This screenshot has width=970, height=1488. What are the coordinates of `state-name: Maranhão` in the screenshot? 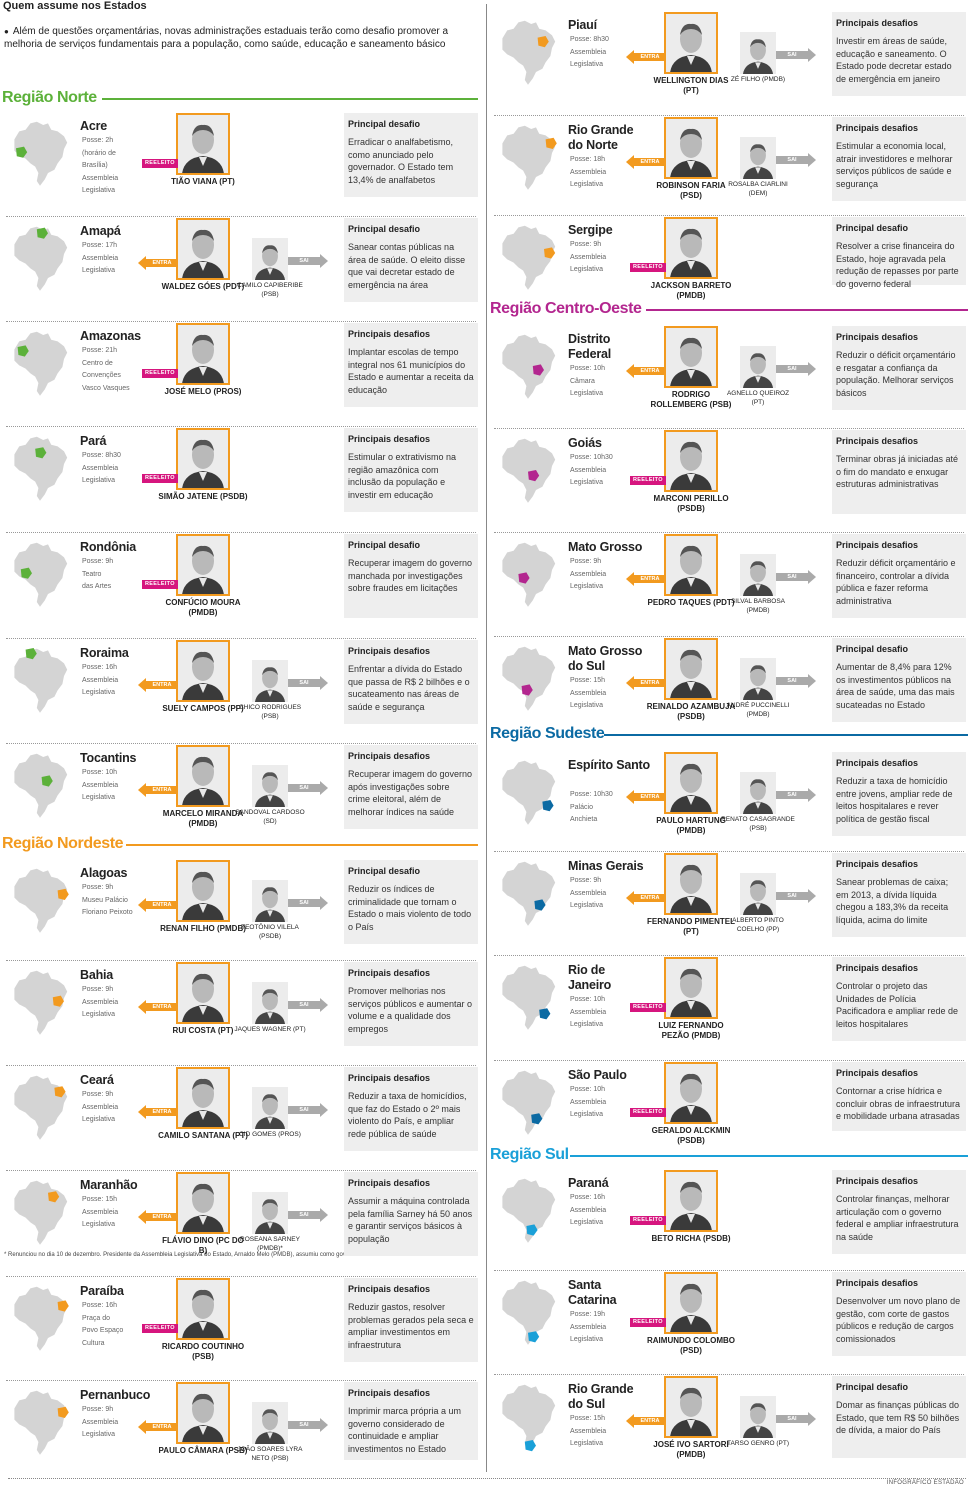 It's located at (109, 1185).